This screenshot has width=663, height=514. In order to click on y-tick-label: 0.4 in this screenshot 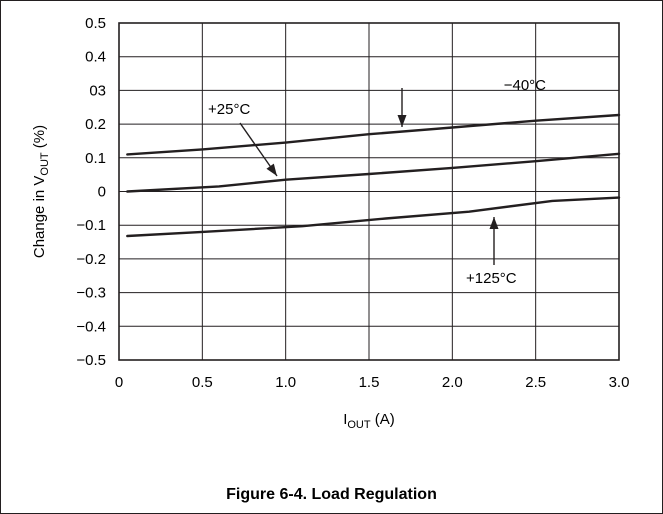, I will do `click(95, 57)`.